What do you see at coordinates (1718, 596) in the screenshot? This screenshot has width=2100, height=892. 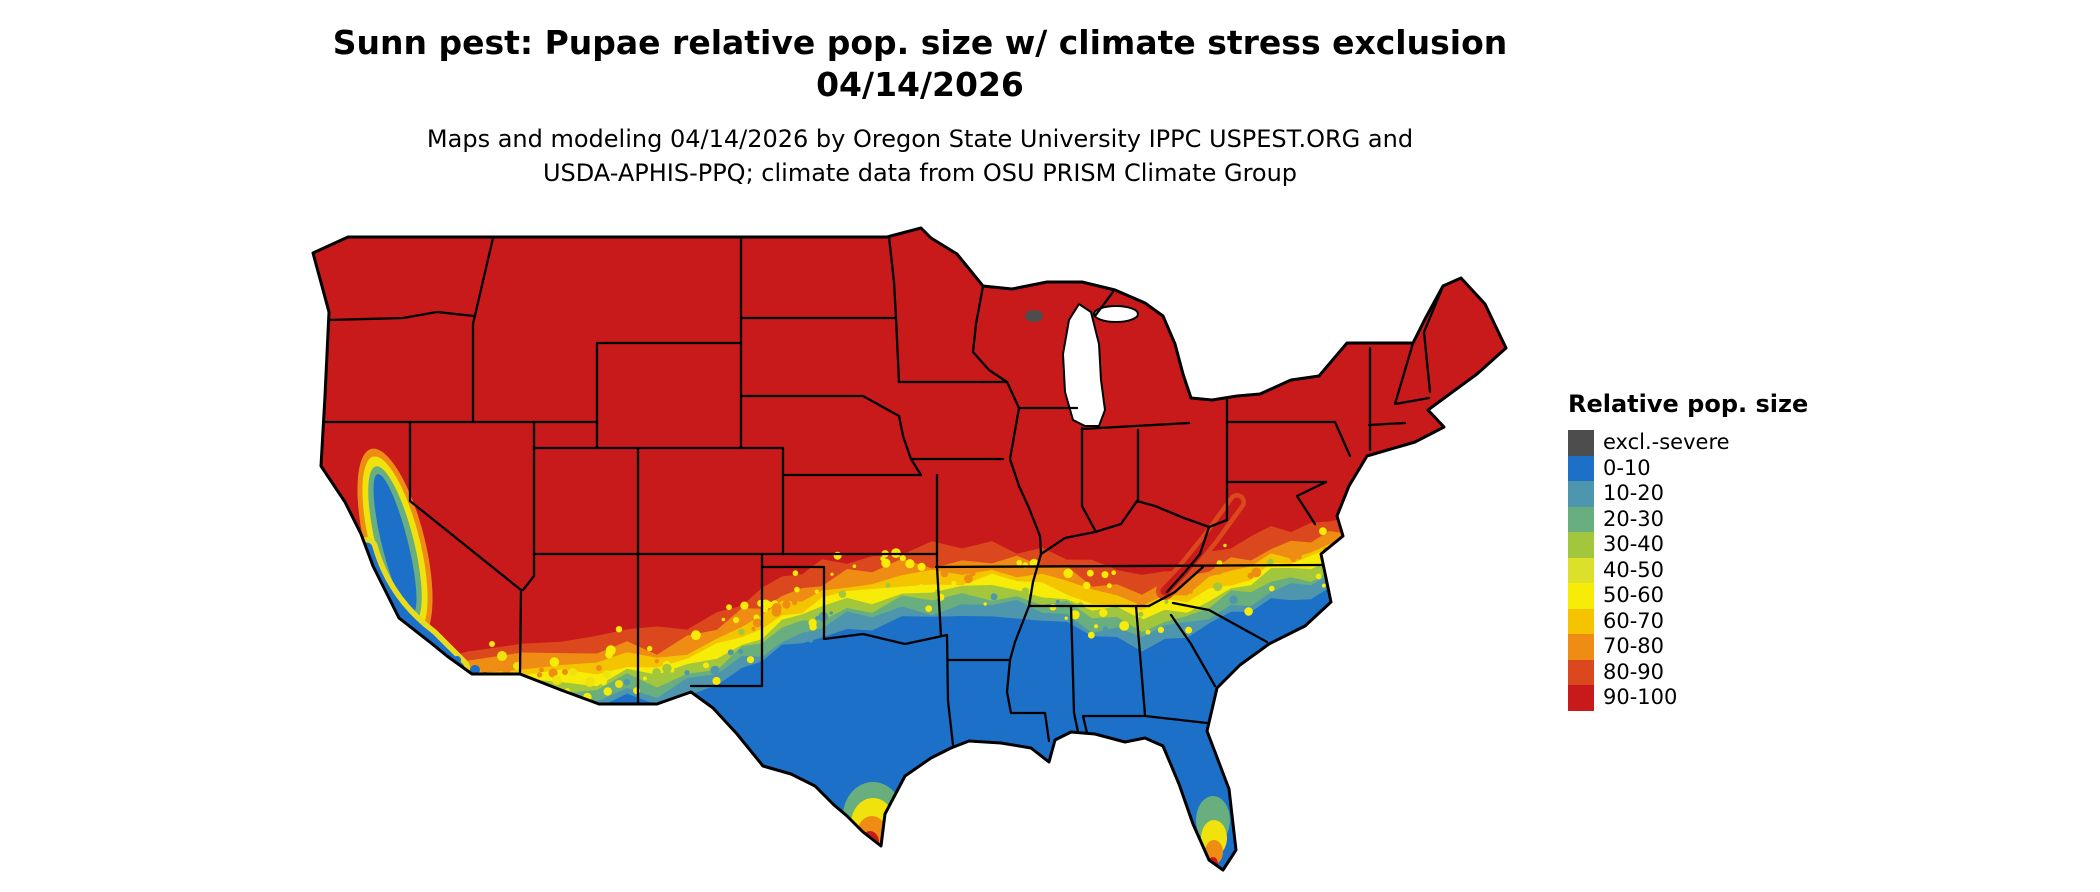 I see `legend-entry: 50-60` at bounding box center [1718, 596].